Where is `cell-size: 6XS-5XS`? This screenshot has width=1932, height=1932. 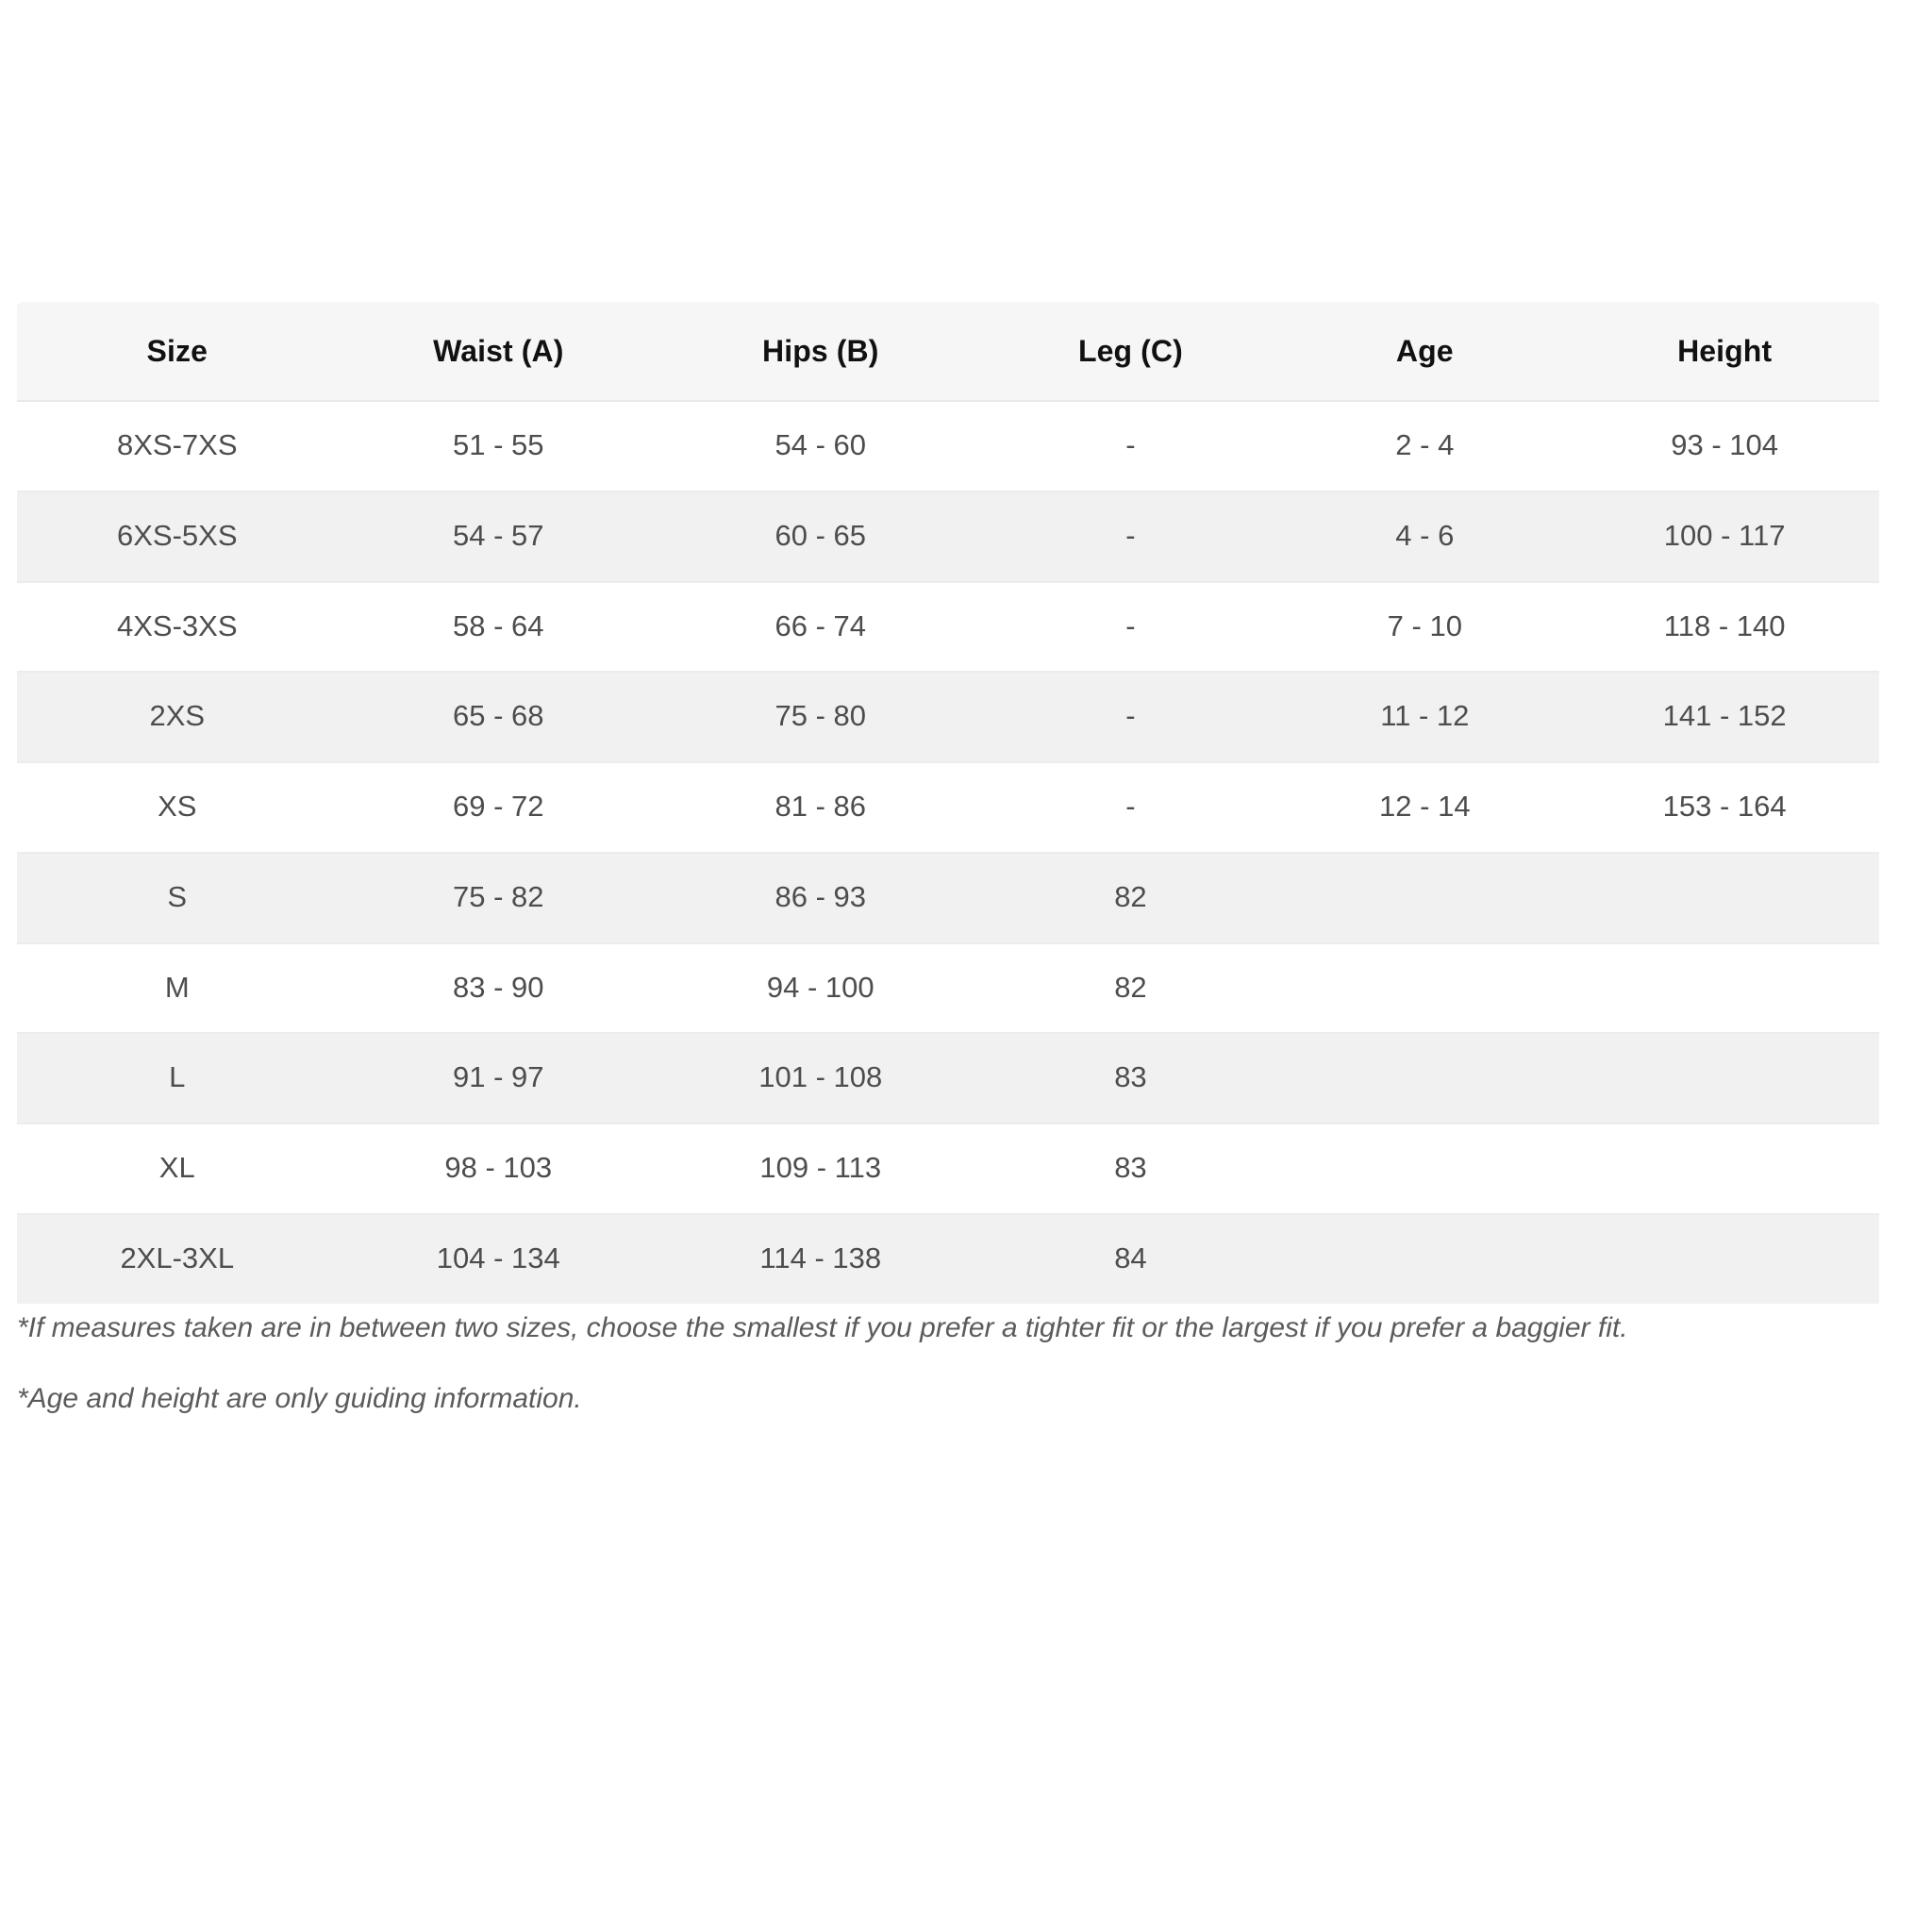 cell-size: 6XS-5XS is located at coordinates (178, 537).